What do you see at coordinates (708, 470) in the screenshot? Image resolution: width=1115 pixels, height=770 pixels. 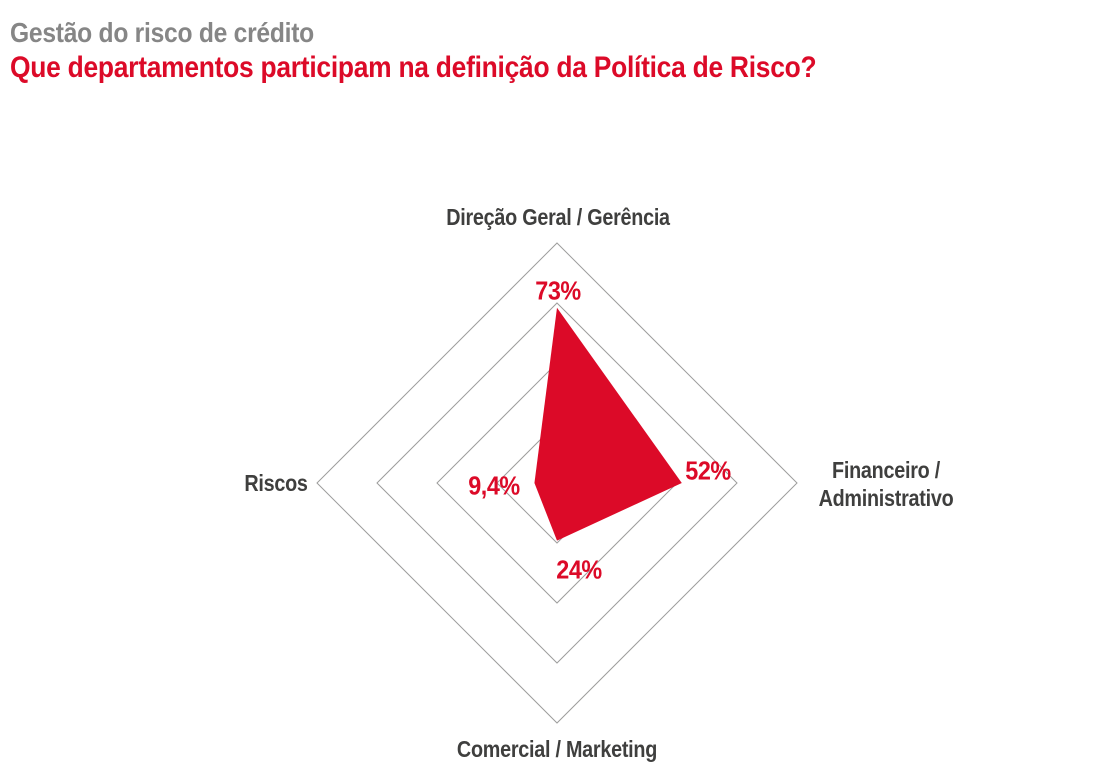 I see `value-label-financeiro: 52%` at bounding box center [708, 470].